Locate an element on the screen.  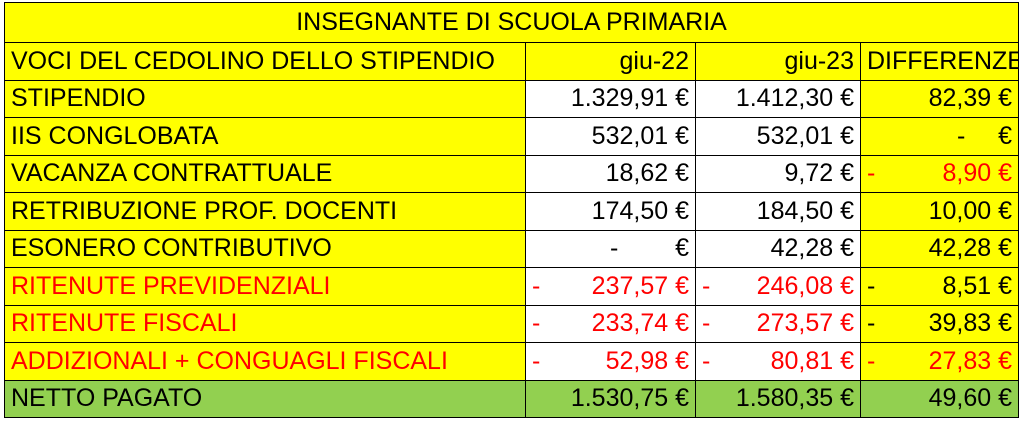
value-difference: 10,00 € is located at coordinates (939, 211).